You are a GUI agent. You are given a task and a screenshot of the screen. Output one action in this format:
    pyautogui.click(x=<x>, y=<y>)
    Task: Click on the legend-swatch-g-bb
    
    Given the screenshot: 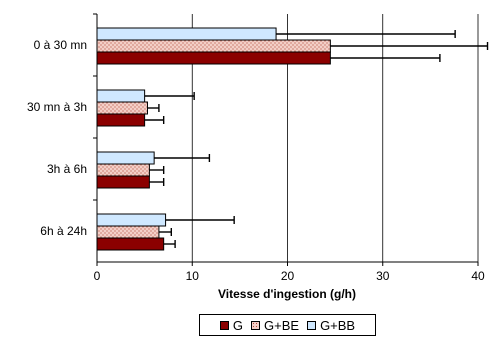 What is the action you would take?
    pyautogui.click(x=312, y=325)
    